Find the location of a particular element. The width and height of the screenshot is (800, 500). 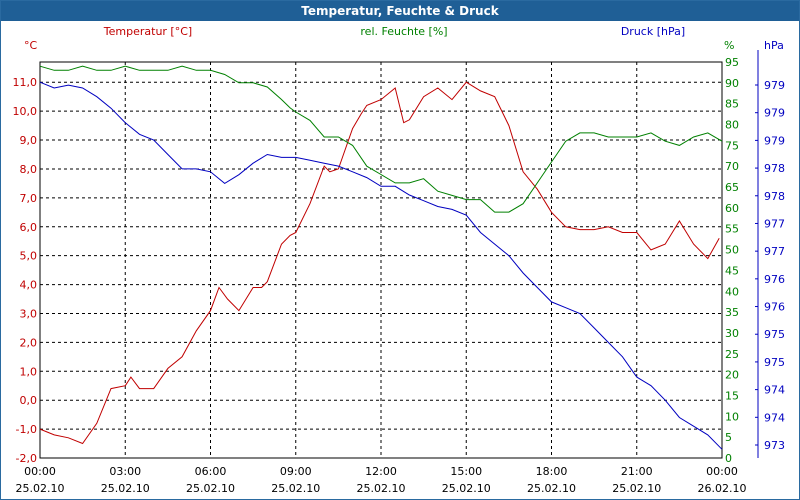

humidity-tick-label: 30 is located at coordinates (732, 333).